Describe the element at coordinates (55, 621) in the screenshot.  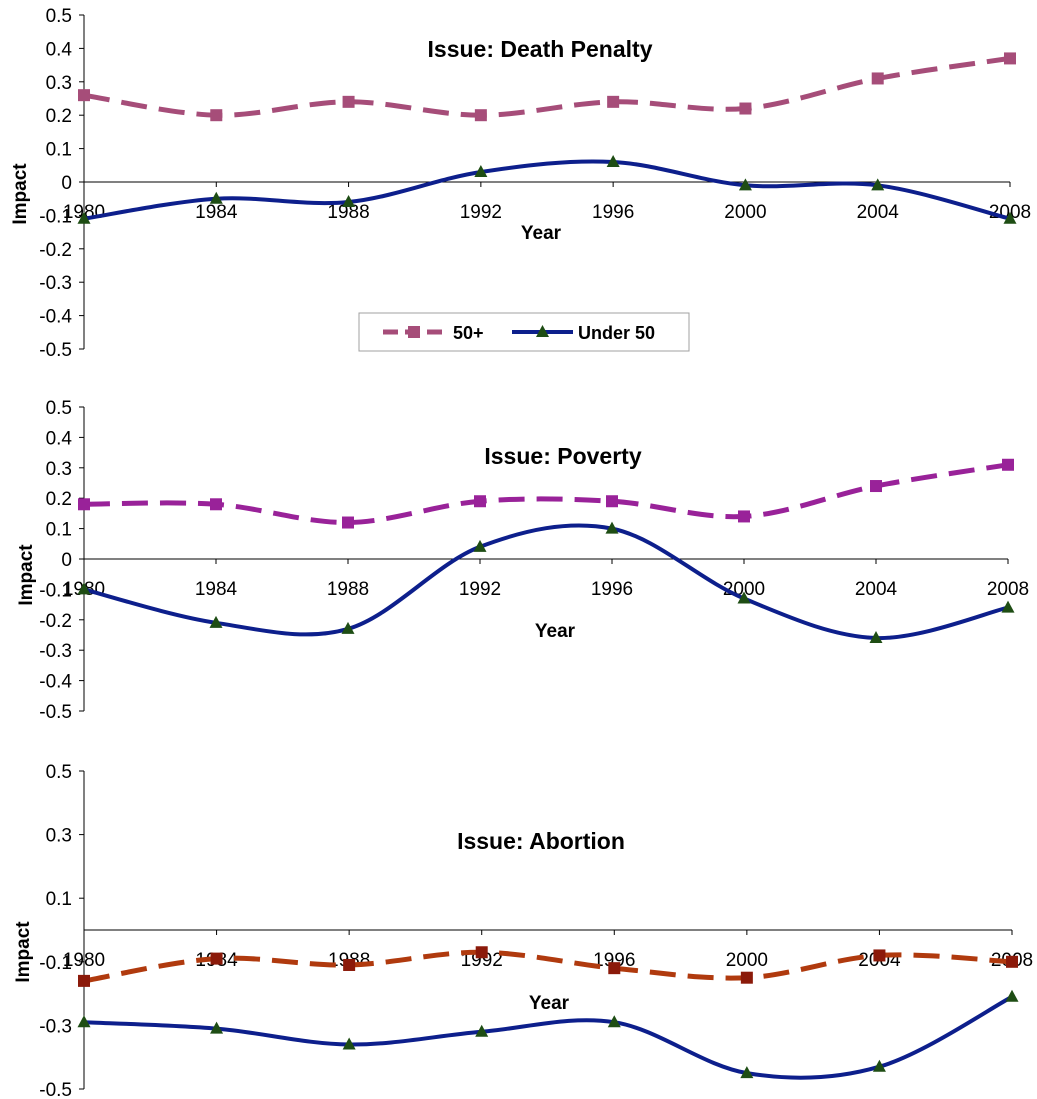
I see `y-tick-label: -0.2` at that location.